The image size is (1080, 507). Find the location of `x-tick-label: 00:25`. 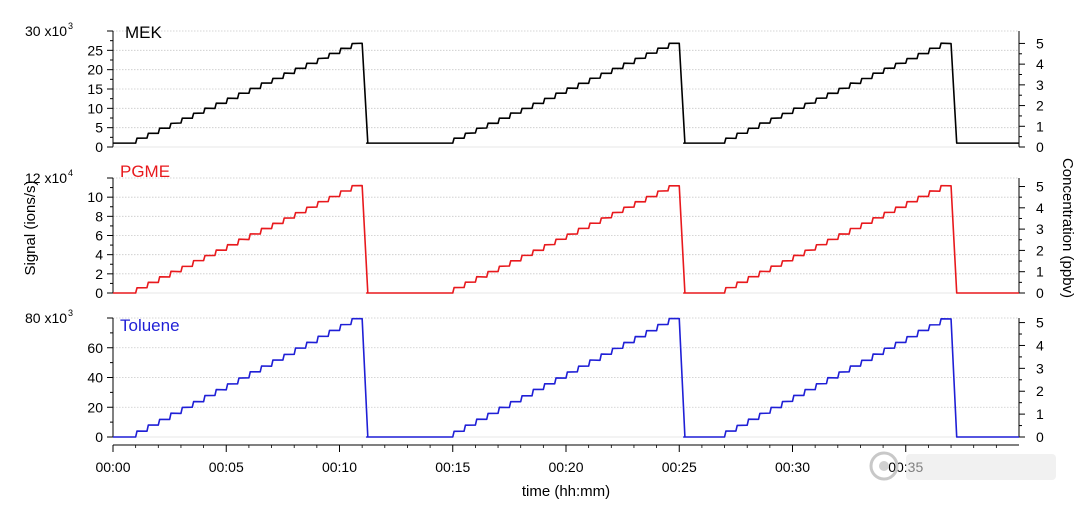

x-tick-label: 00:25 is located at coordinates (679, 467).